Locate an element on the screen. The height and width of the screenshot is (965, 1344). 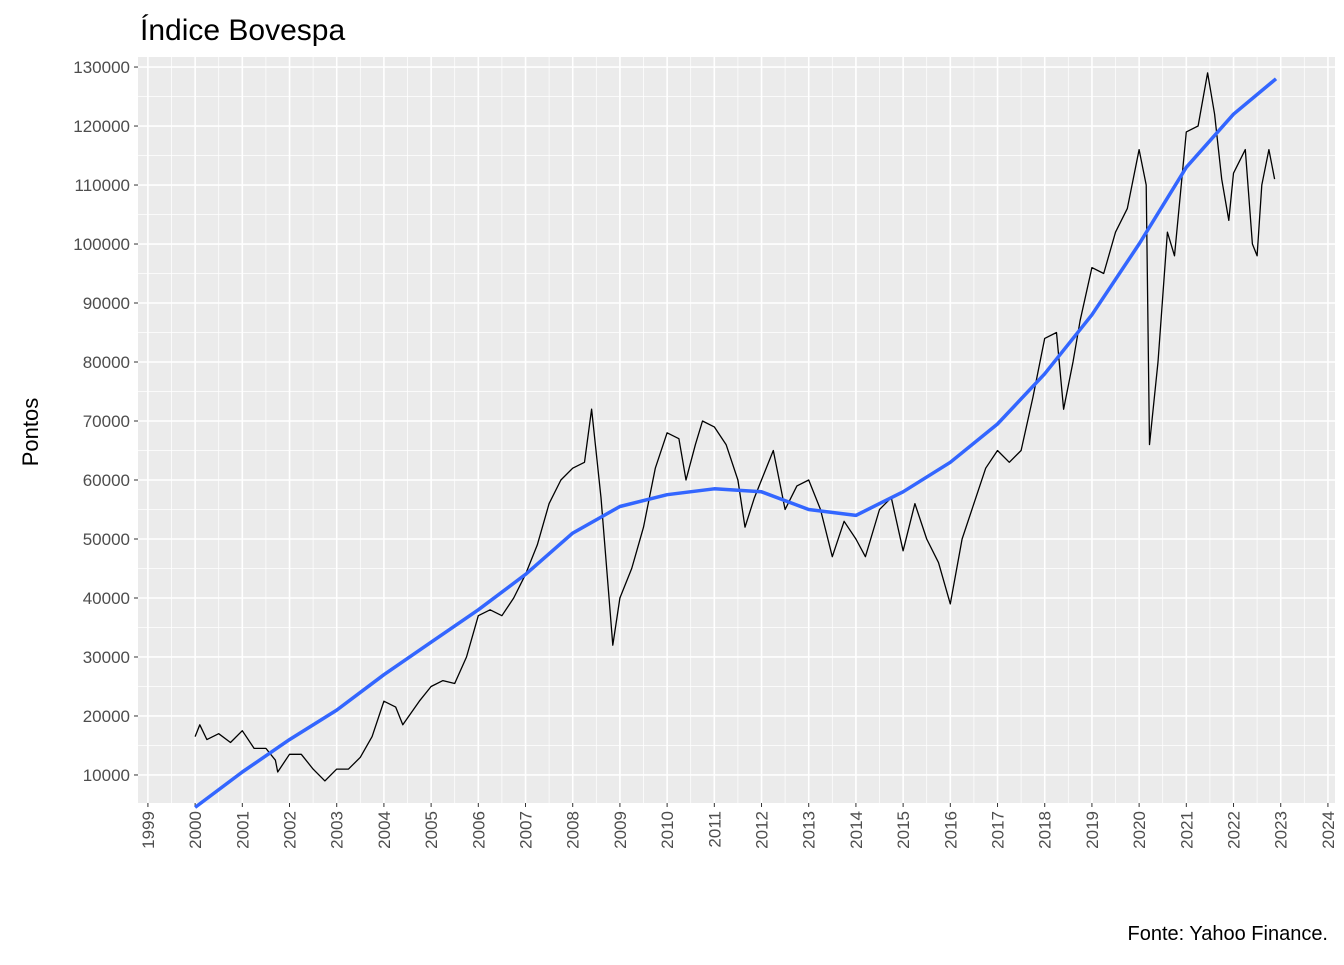
x-tick-label: 2008 is located at coordinates (573, 830).